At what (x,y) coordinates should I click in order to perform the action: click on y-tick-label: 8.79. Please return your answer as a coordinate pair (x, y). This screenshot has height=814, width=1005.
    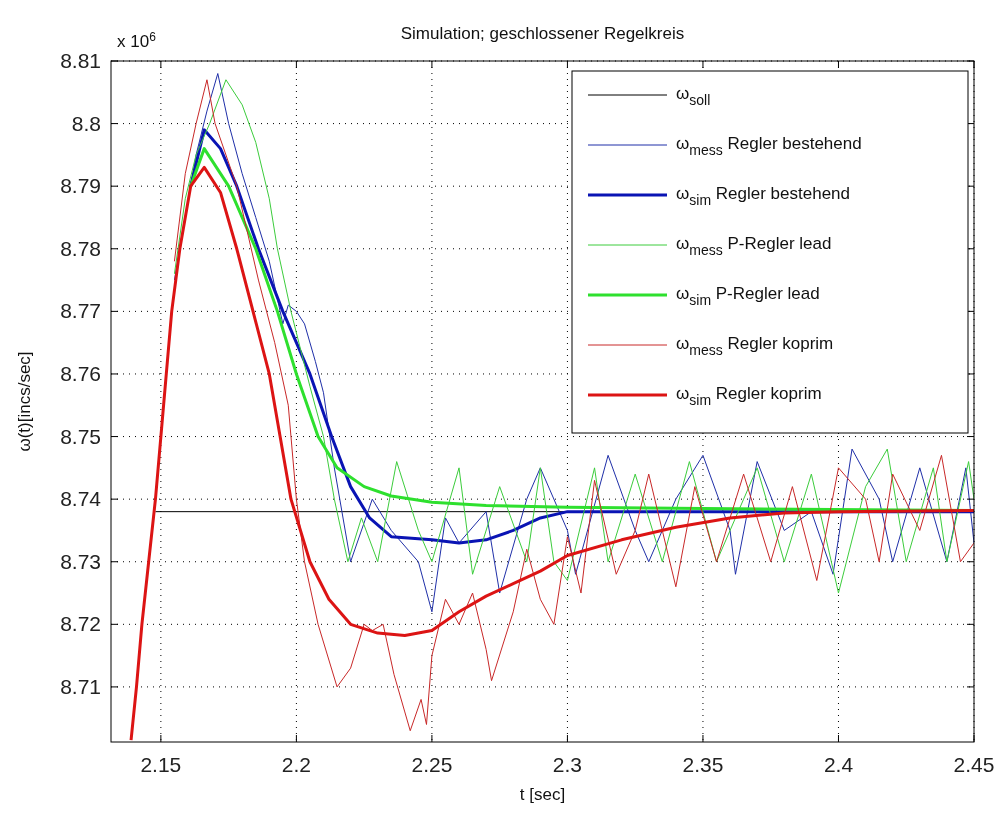
    Looking at the image, I should click on (80, 186).